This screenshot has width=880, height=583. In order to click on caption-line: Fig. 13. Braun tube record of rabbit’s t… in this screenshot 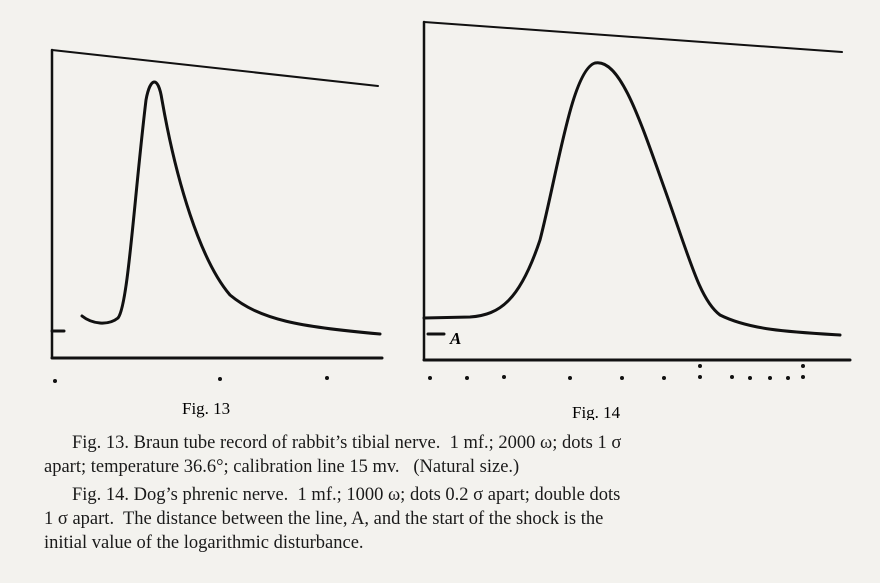, I will do `click(347, 443)`.